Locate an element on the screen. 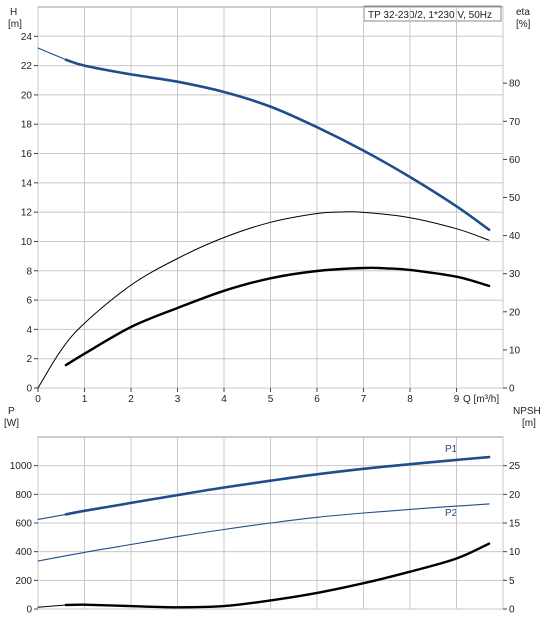 This screenshot has width=546, height=623. left-tick-label: 8 is located at coordinates (29, 271).